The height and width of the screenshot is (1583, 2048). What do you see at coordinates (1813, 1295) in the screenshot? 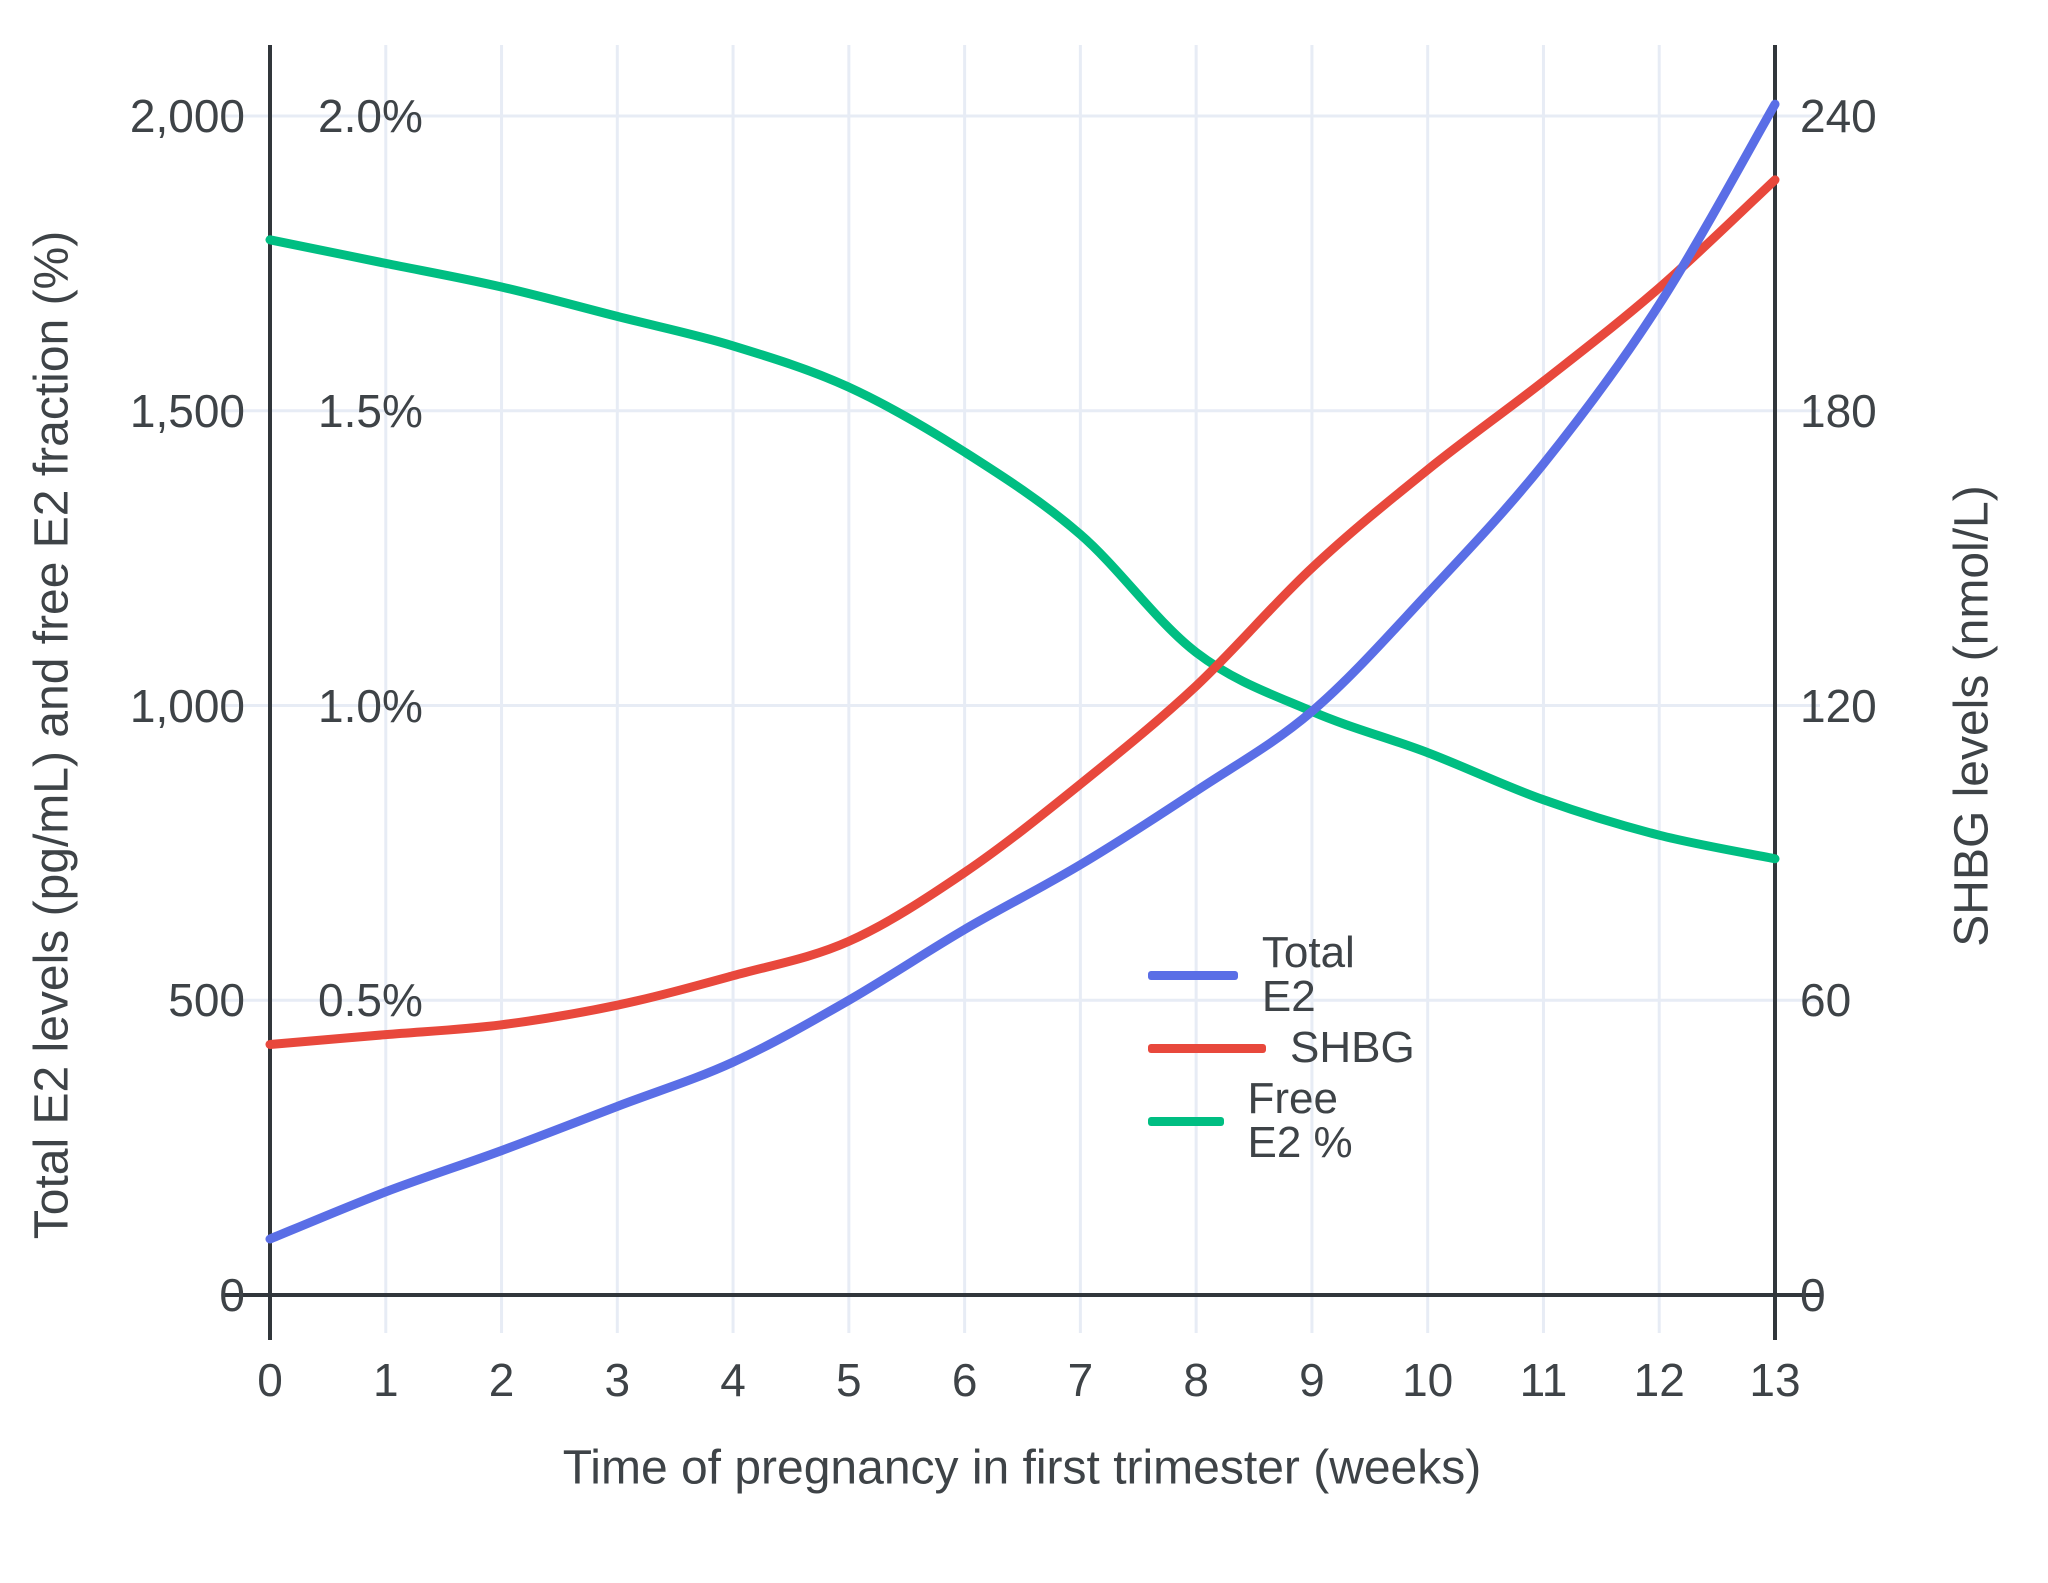
I see `right-axis-tick-label: 0` at bounding box center [1813, 1295].